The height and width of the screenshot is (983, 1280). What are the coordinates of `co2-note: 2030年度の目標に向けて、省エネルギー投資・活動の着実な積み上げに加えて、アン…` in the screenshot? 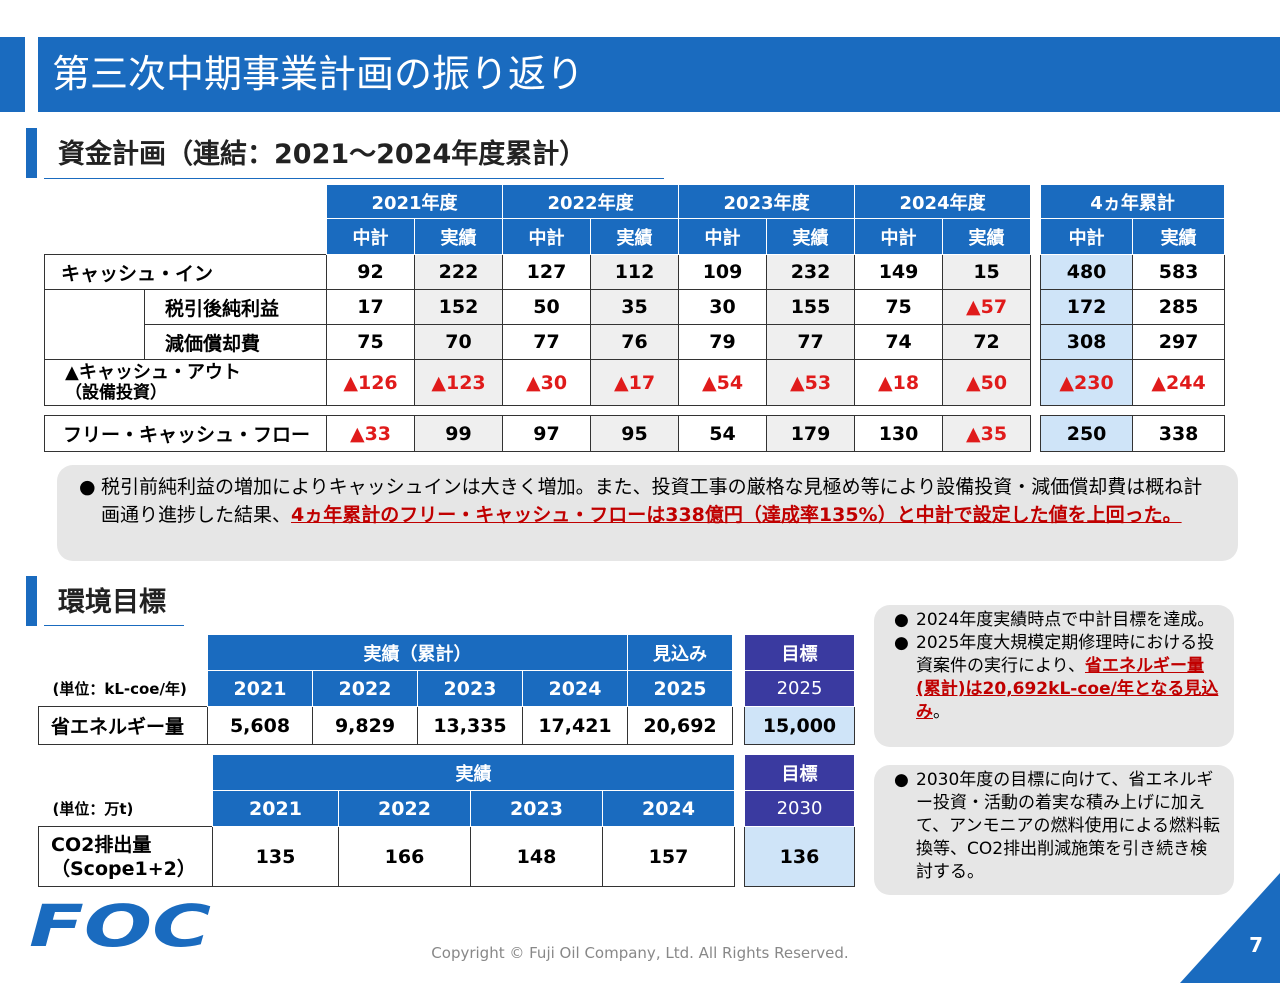 It's located at (1054, 830).